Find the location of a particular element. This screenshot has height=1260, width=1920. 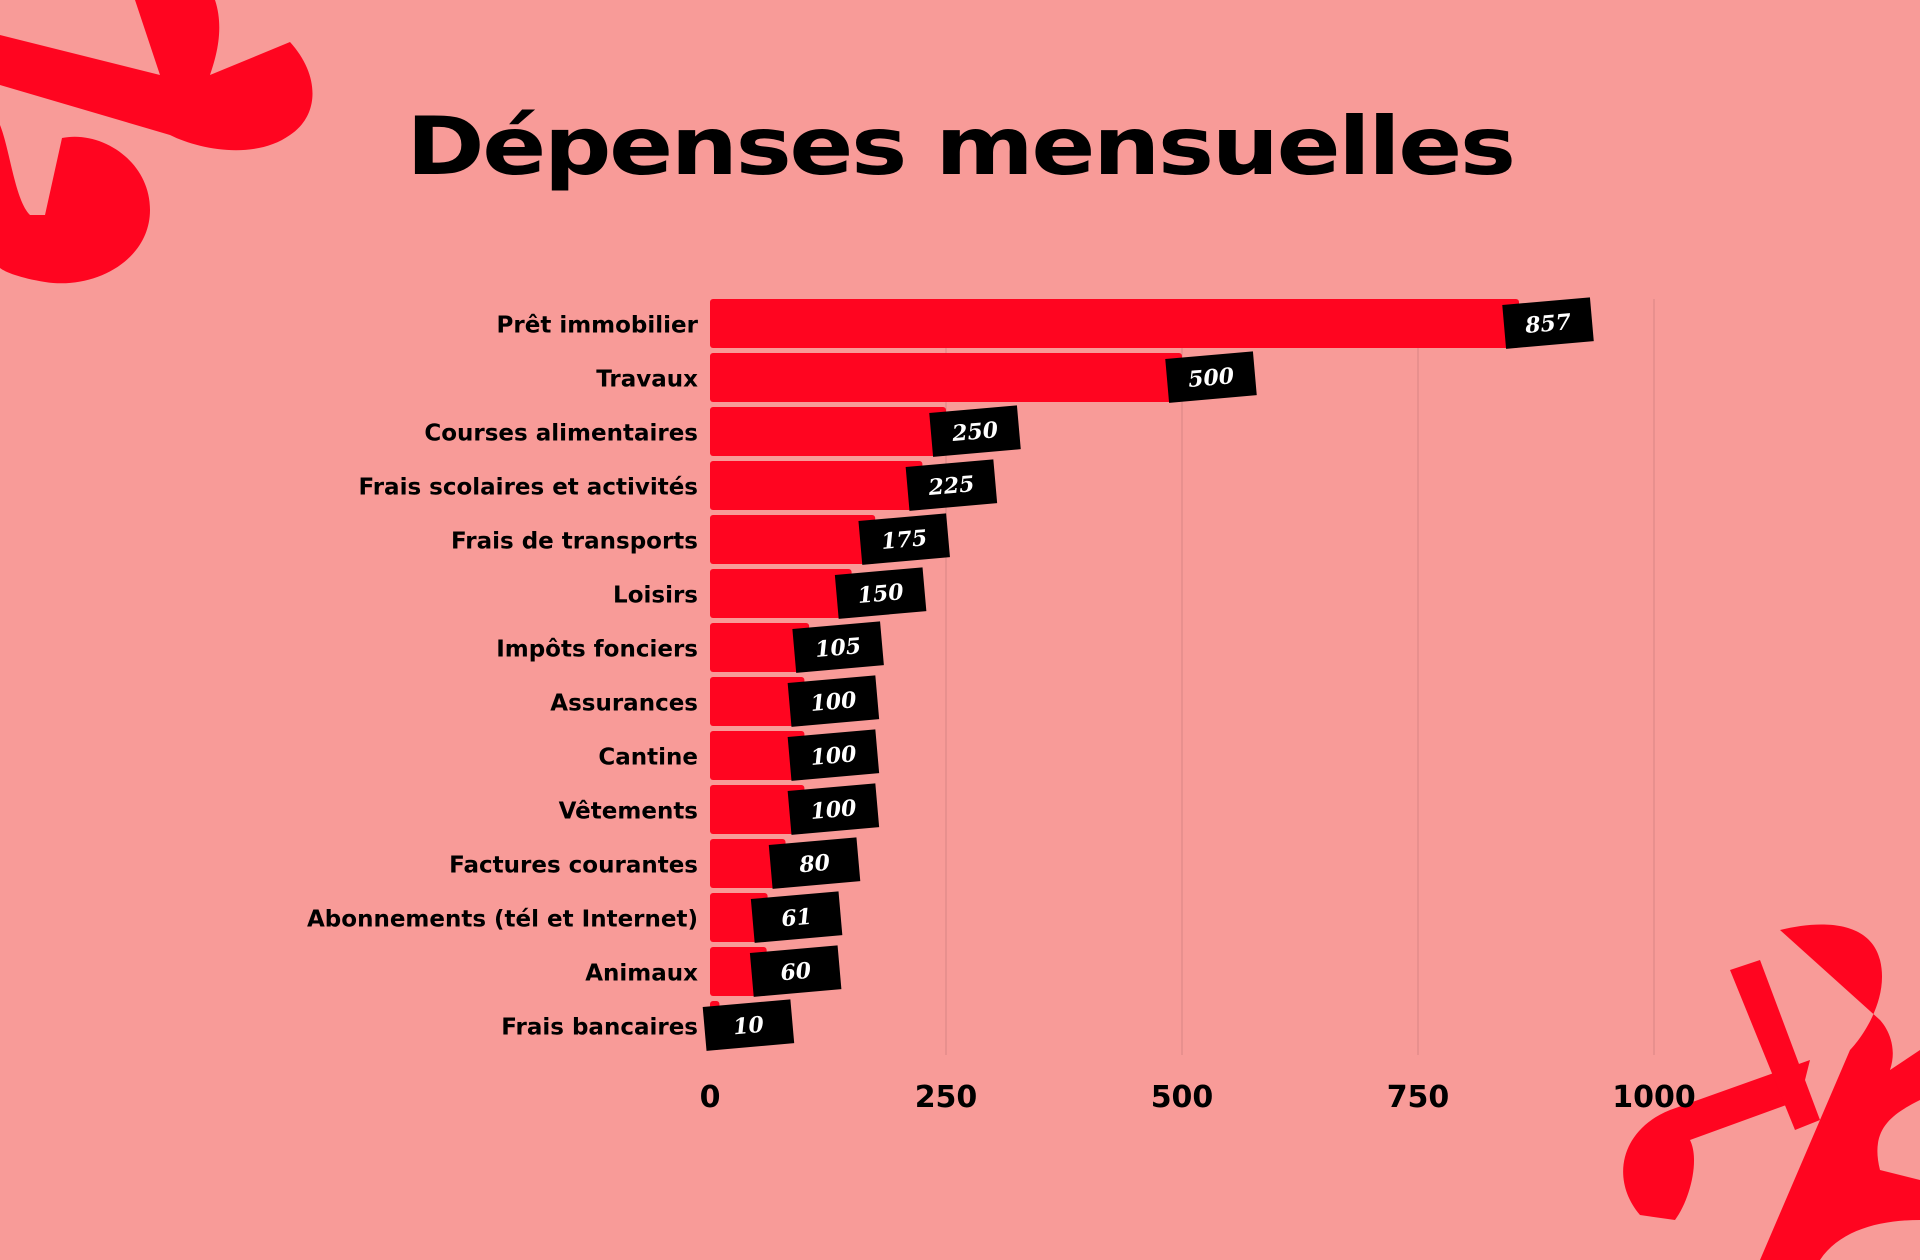

data-label: 857 is located at coordinates (1548, 323).